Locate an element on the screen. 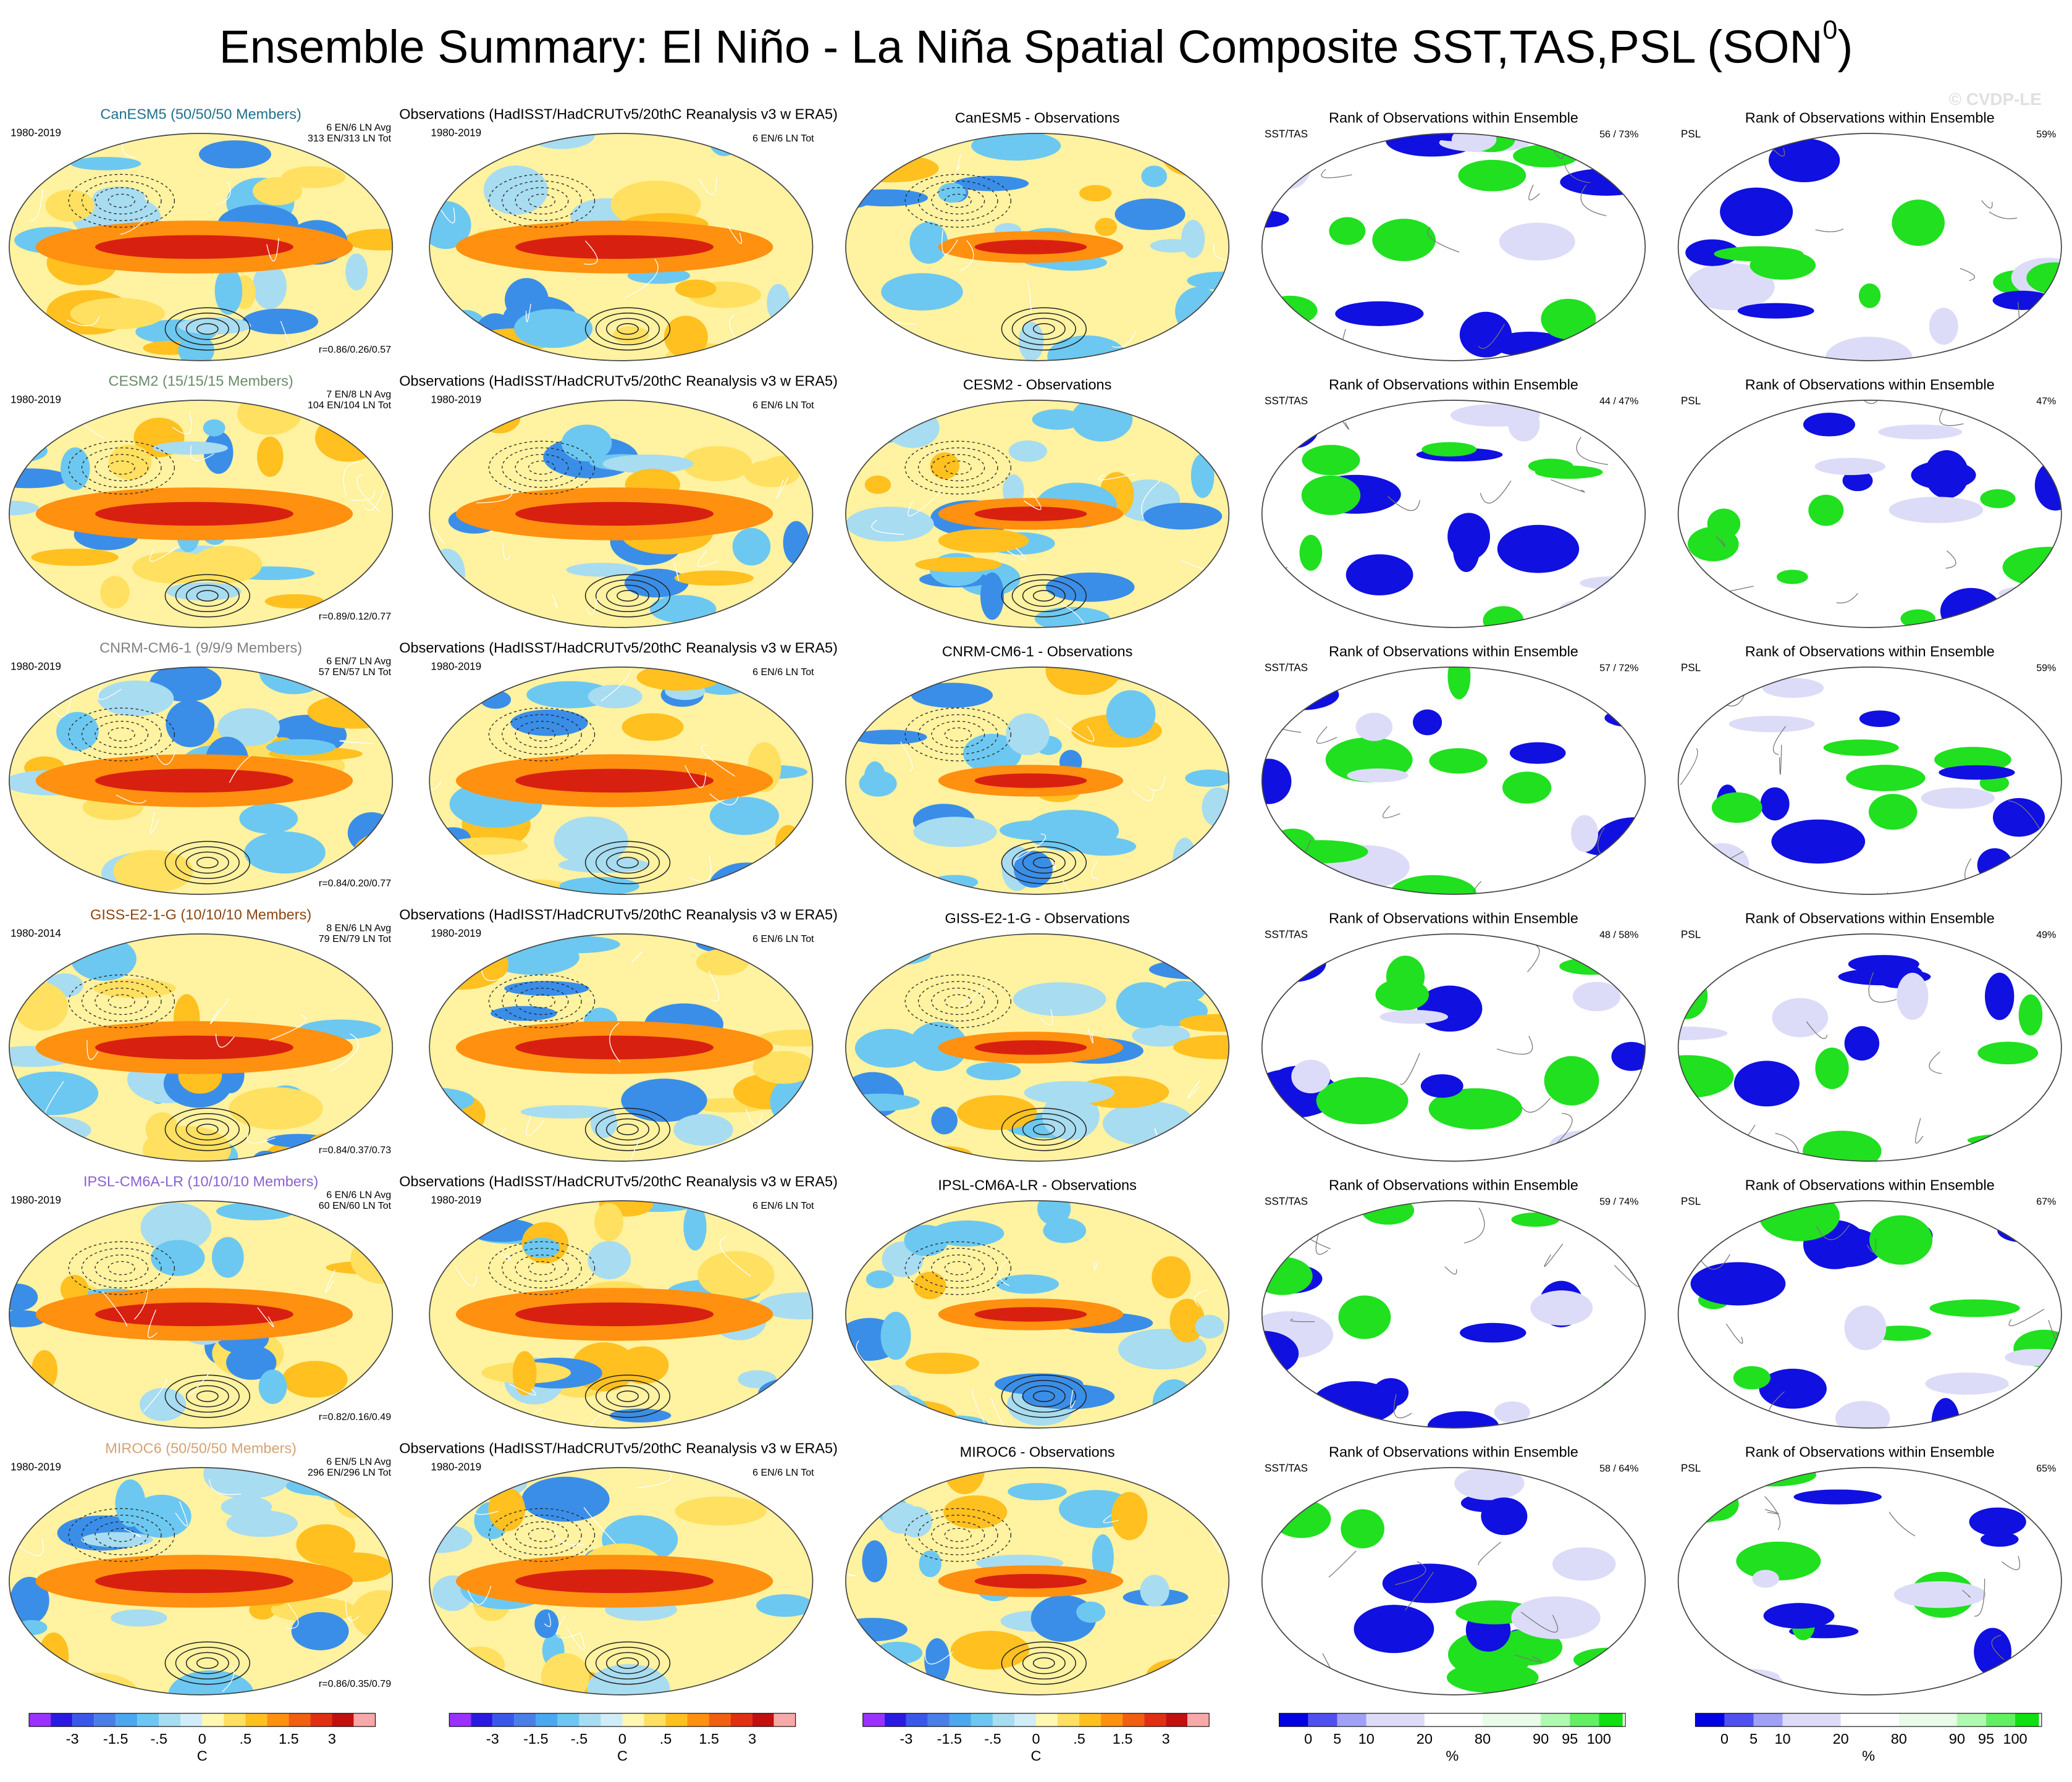  obs-counts: 6 EN/6 LN Tot is located at coordinates (783, 405).